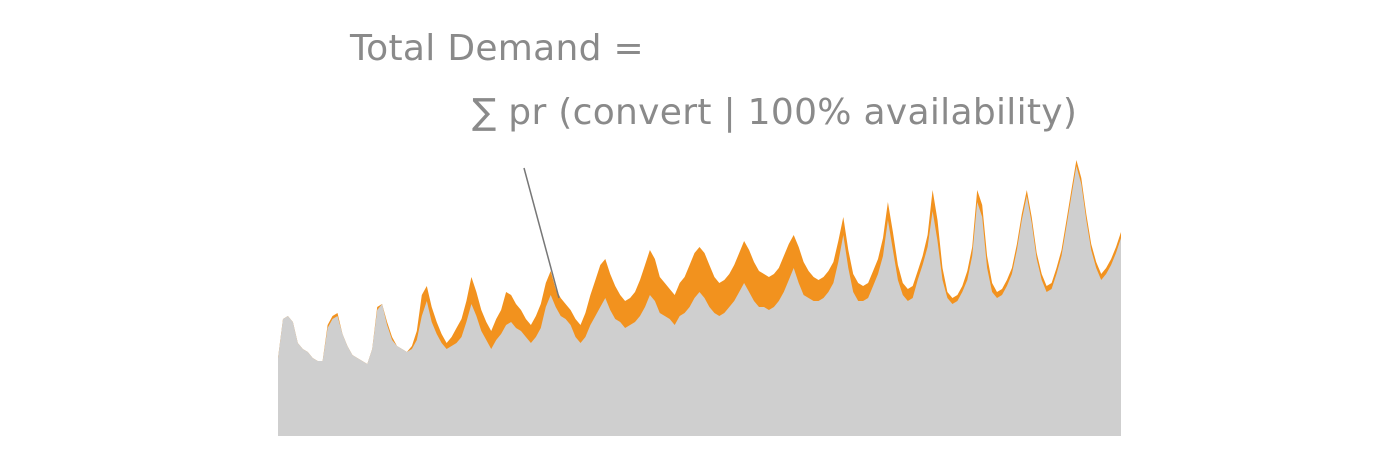 The image size is (1400, 450). Describe the element at coordinates (497, 48) in the screenshot. I see `annotation-title: Total Demand =` at that location.